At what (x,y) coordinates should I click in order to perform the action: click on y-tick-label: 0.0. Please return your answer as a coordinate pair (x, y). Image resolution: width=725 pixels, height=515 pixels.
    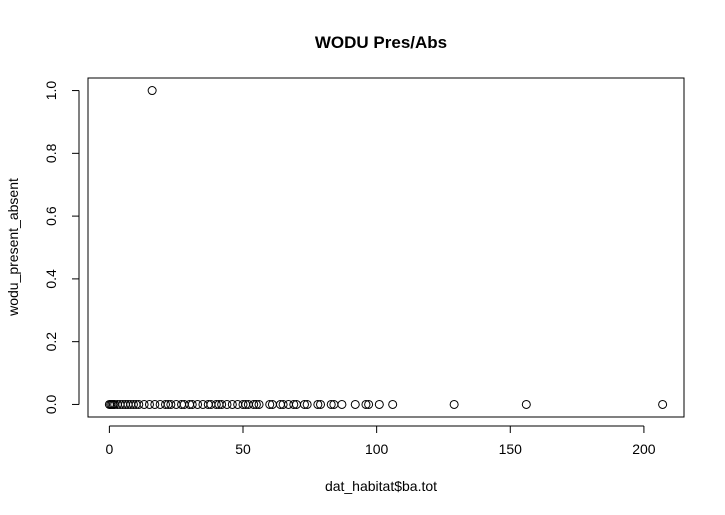
    Looking at the image, I should click on (51, 405).